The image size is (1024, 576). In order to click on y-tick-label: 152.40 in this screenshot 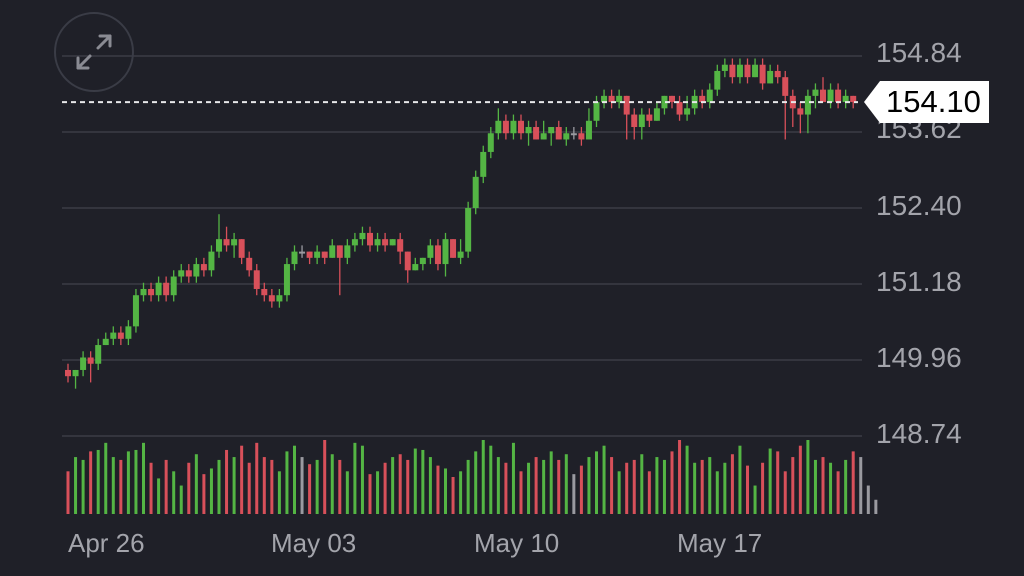, I will do `click(919, 205)`.